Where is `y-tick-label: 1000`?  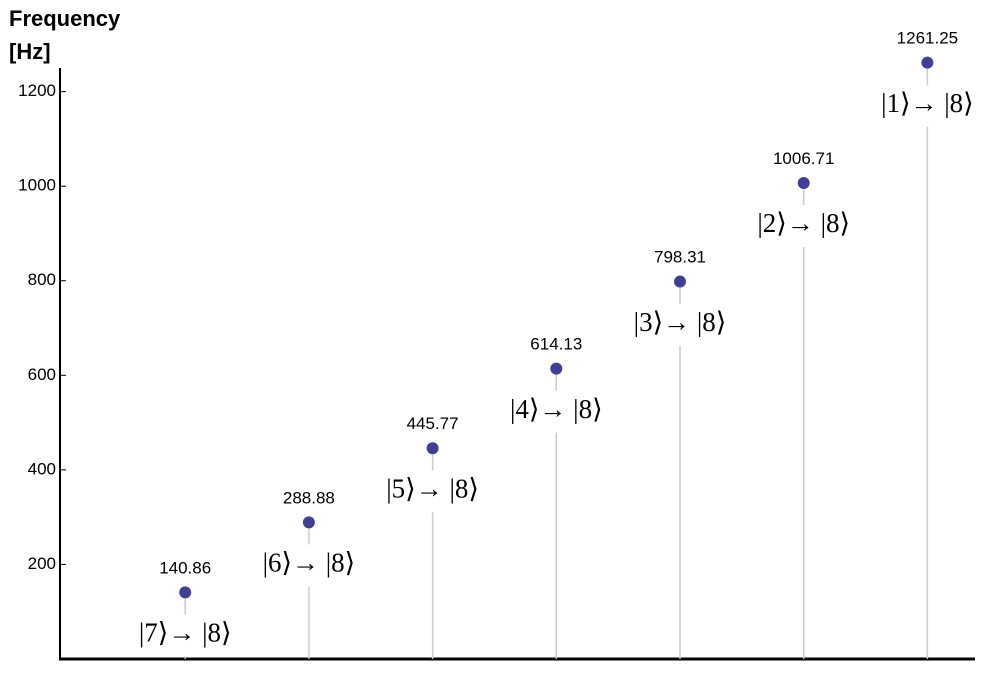 y-tick-label: 1000 is located at coordinates (37, 185).